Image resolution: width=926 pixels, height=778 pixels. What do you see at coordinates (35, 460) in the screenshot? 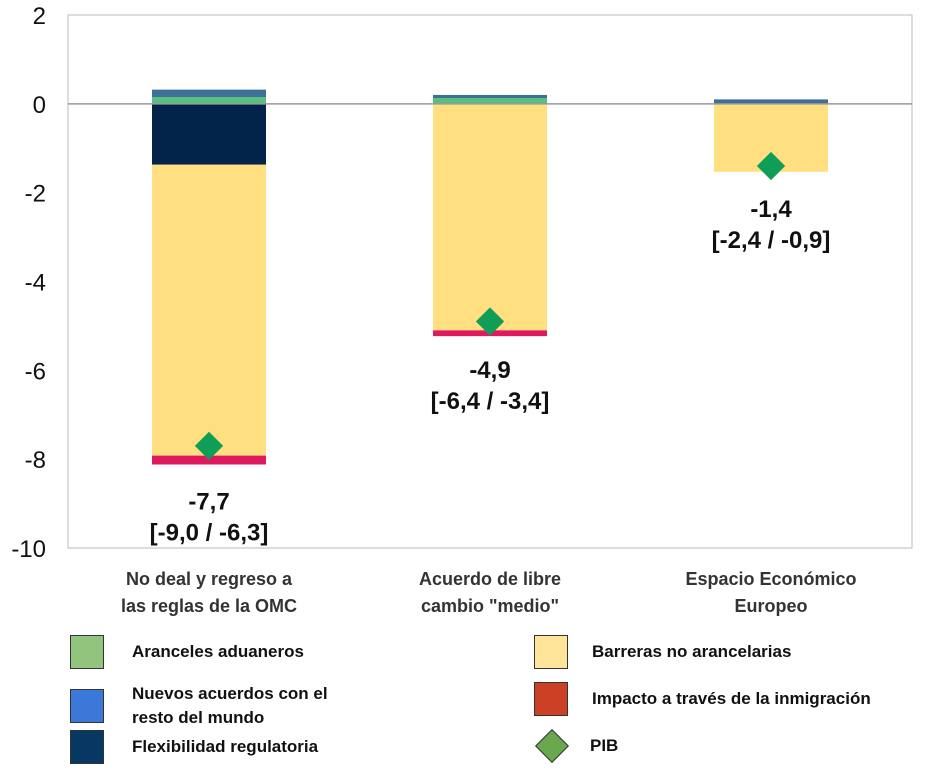
I see `y-tick-label: -8` at bounding box center [35, 460].